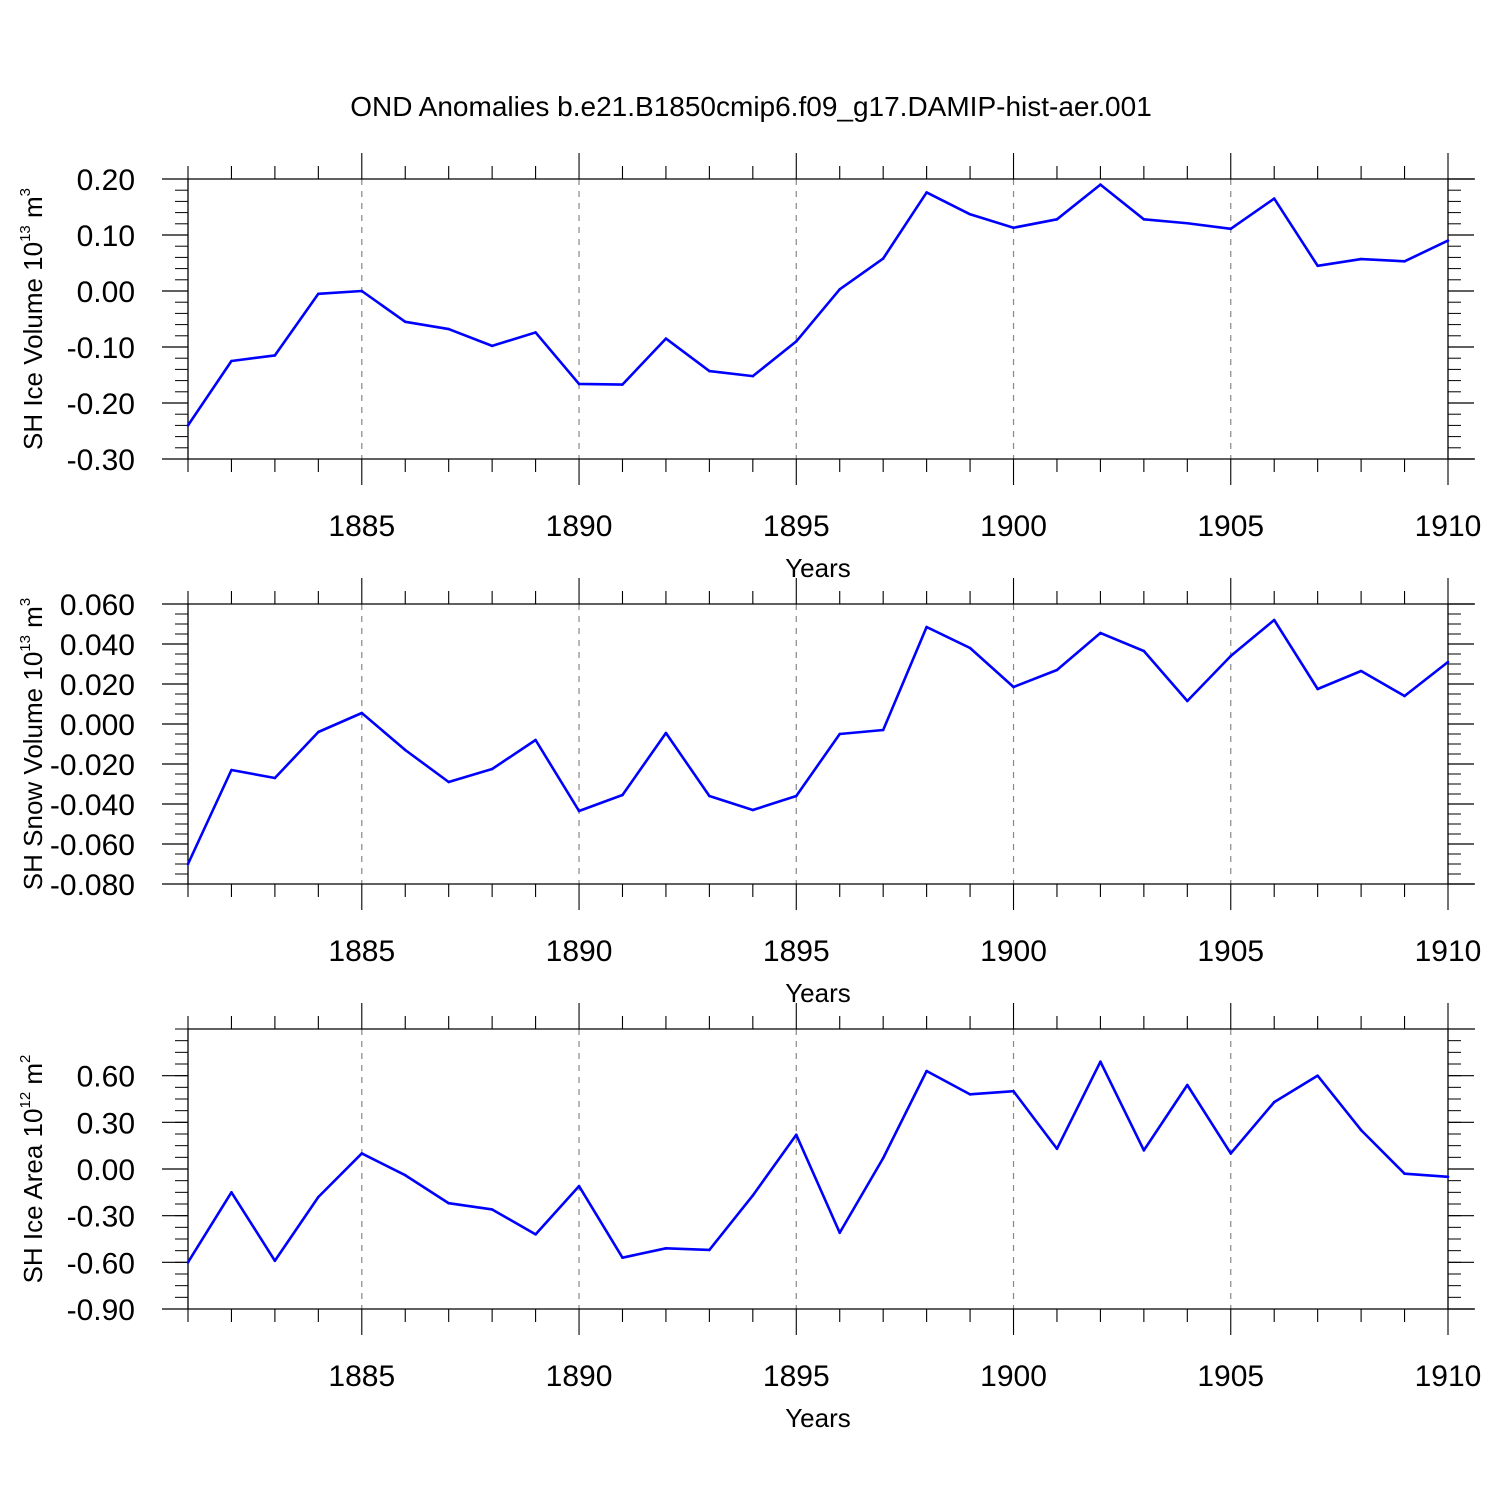 The height and width of the screenshot is (1500, 1500). I want to click on y-tick-label: 0.040, so click(97, 645).